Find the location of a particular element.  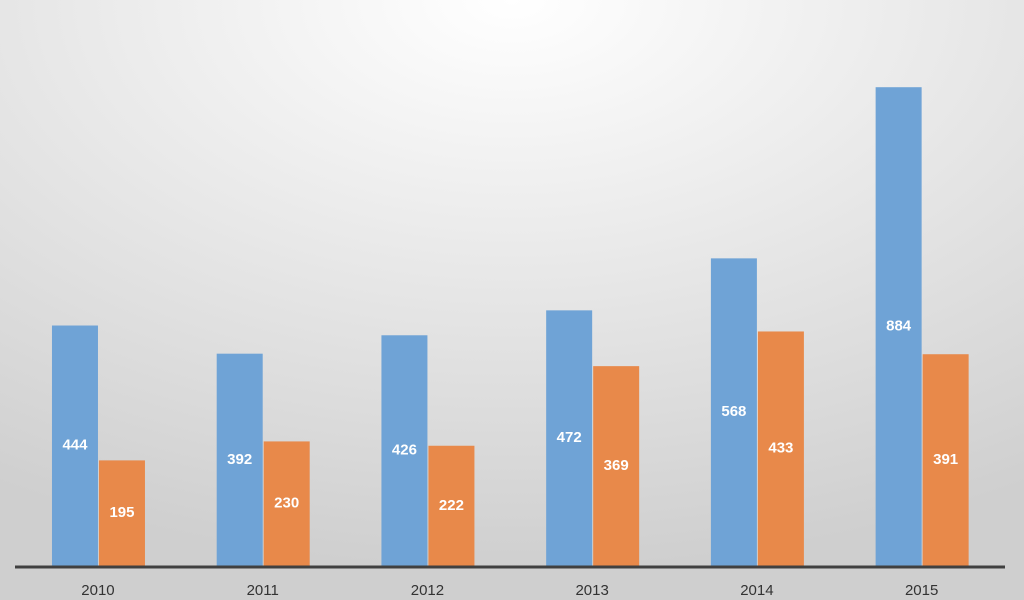

data-label: 472 is located at coordinates (569, 437).